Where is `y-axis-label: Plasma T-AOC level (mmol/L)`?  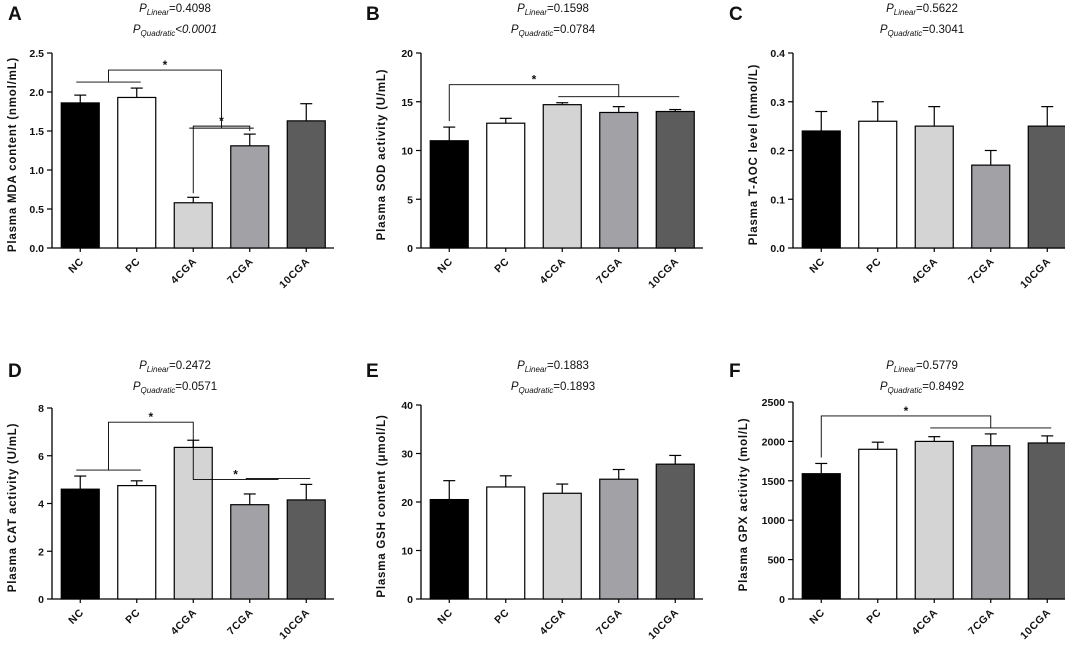 y-axis-label: Plasma T-AOC level (mmol/L) is located at coordinates (754, 154).